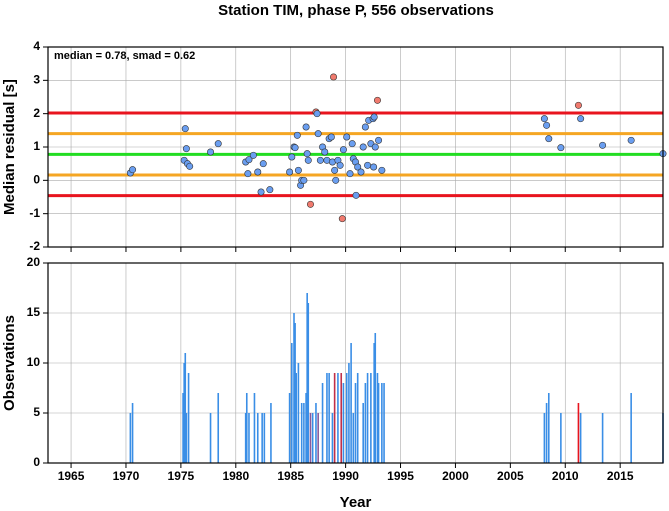 The width and height of the screenshot is (669, 511). I want to click on y-tick-label: 1, so click(36, 146).